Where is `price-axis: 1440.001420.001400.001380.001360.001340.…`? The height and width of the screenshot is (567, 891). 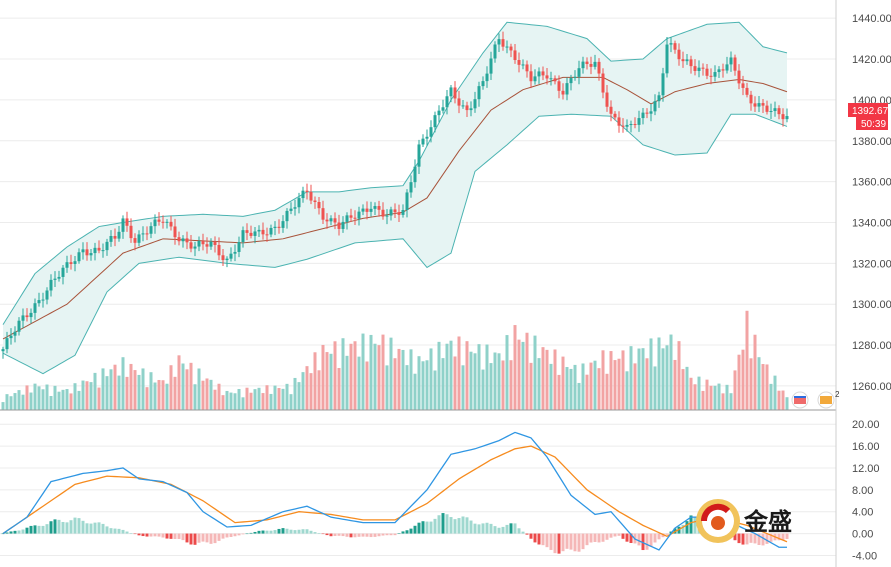 price-axis: 1440.001420.001400.001380.001360.001340.… is located at coordinates (871, 203).